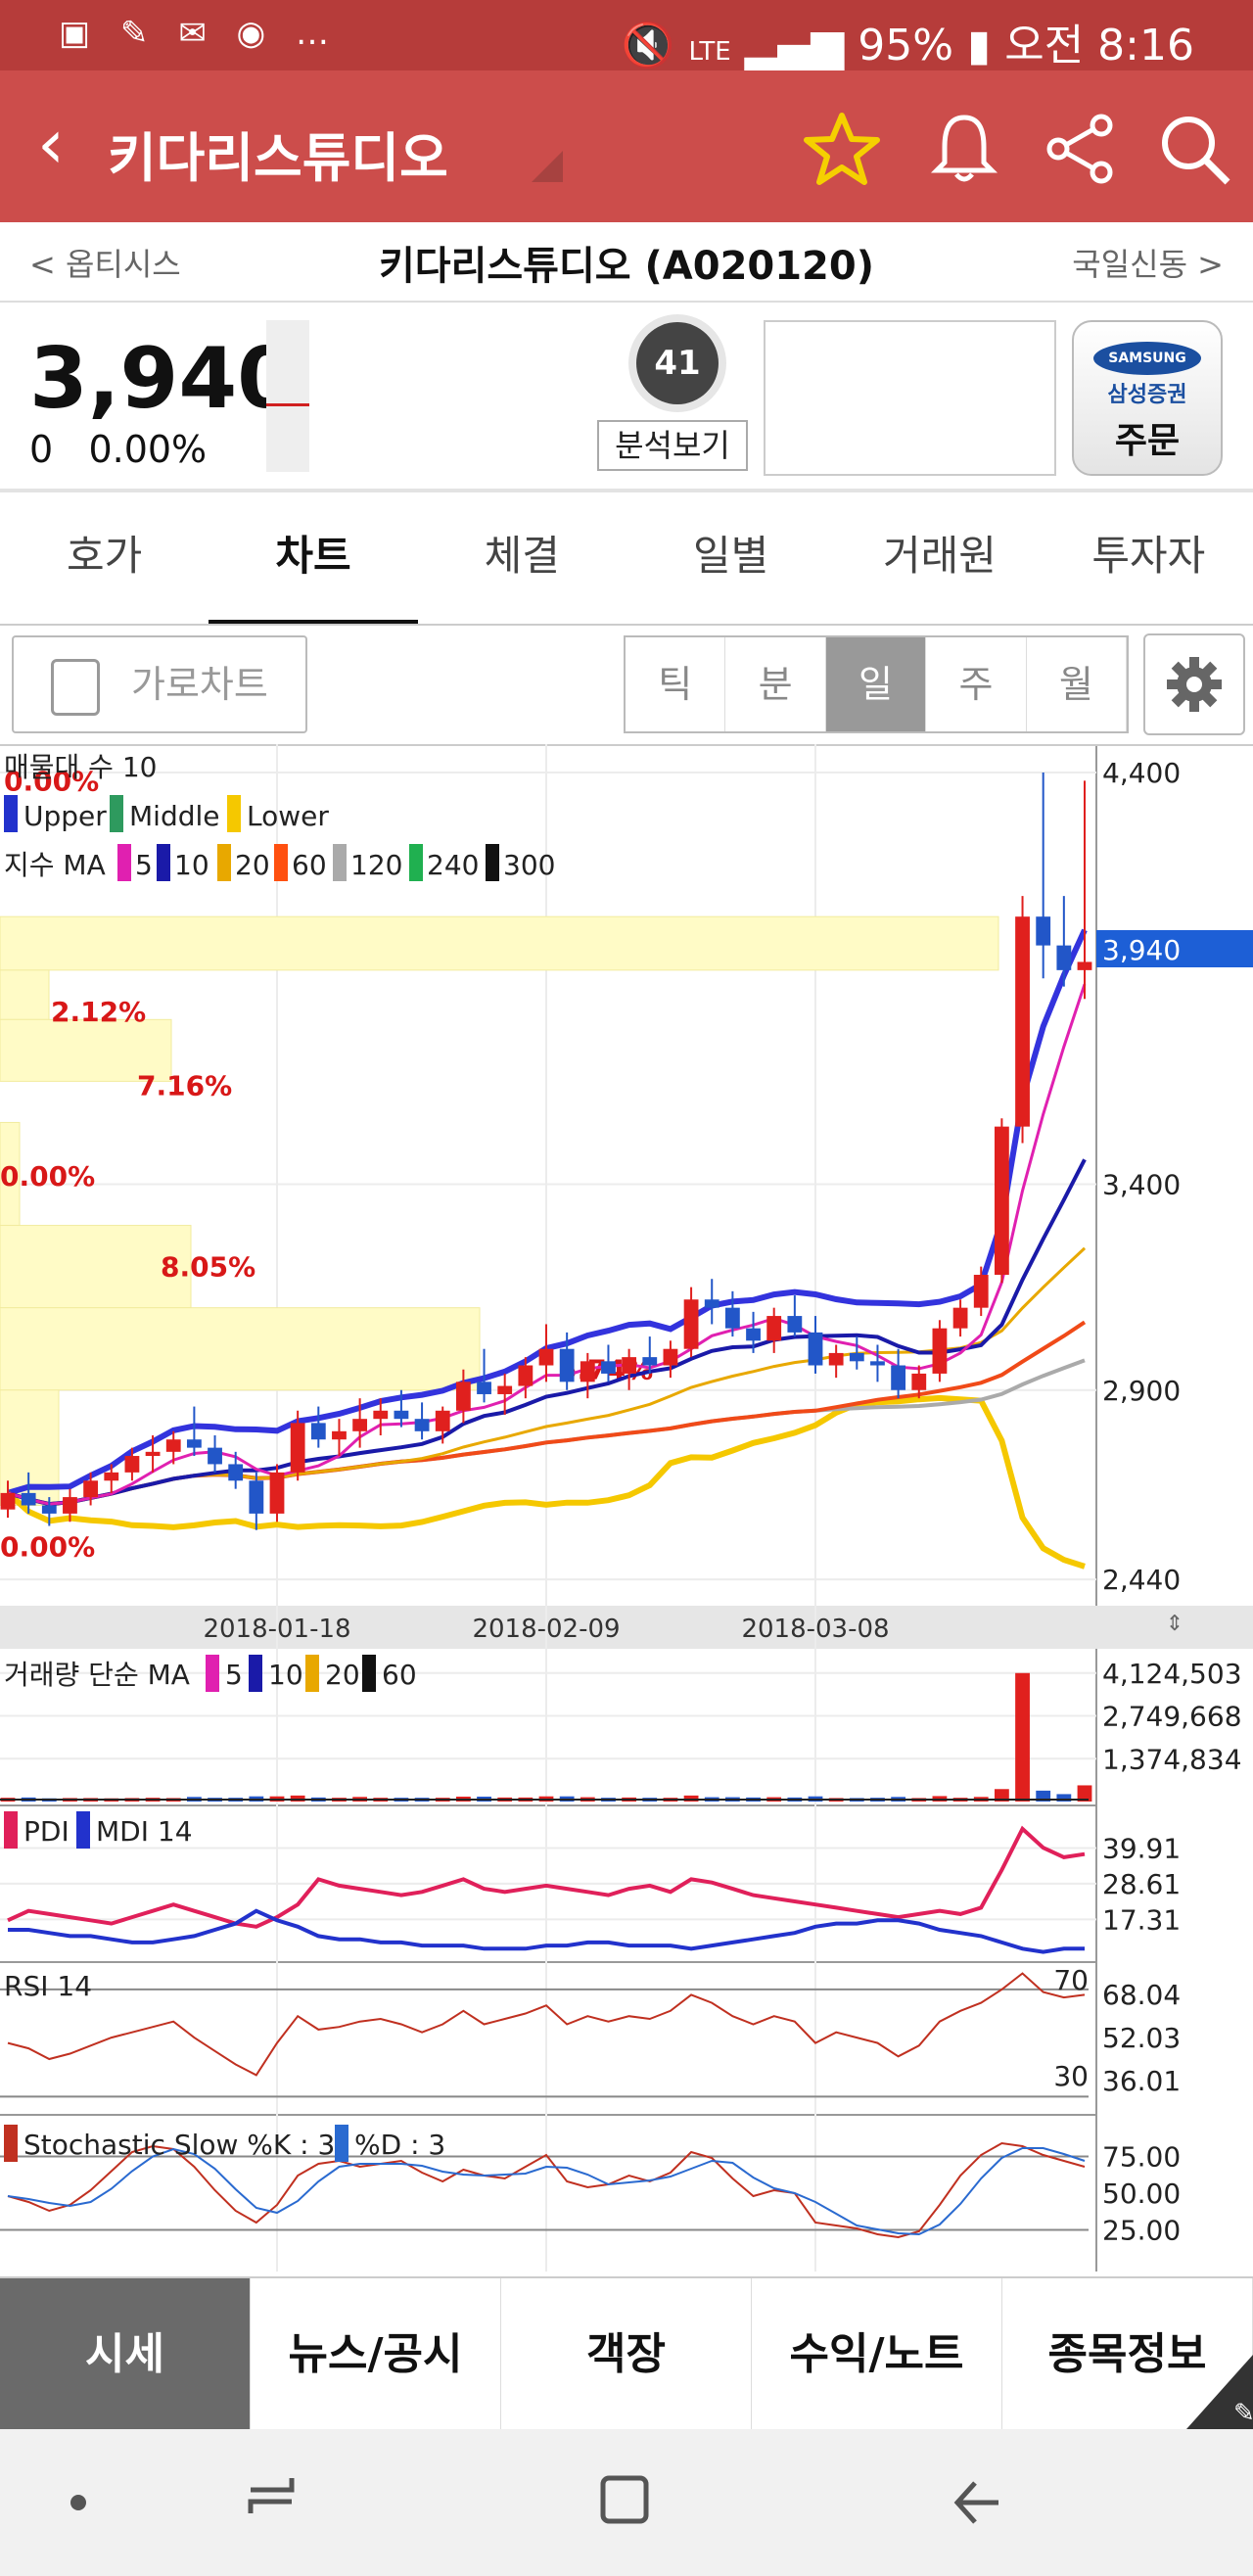  I want to click on home-icon, so click(626, 2502).